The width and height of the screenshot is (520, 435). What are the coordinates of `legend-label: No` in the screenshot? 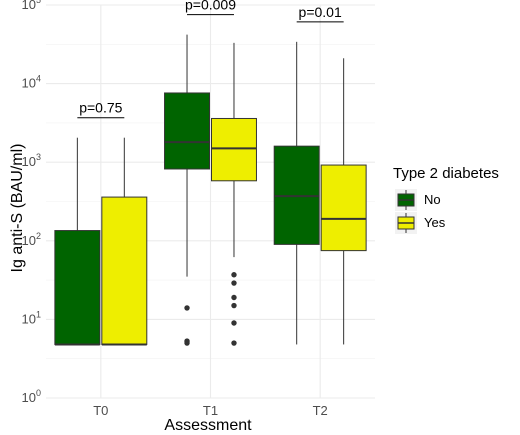 It's located at (432, 199).